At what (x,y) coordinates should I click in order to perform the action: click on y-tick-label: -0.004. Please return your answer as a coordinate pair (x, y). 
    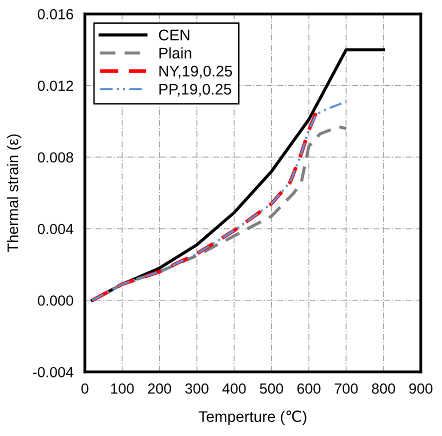
    Looking at the image, I should click on (53, 372).